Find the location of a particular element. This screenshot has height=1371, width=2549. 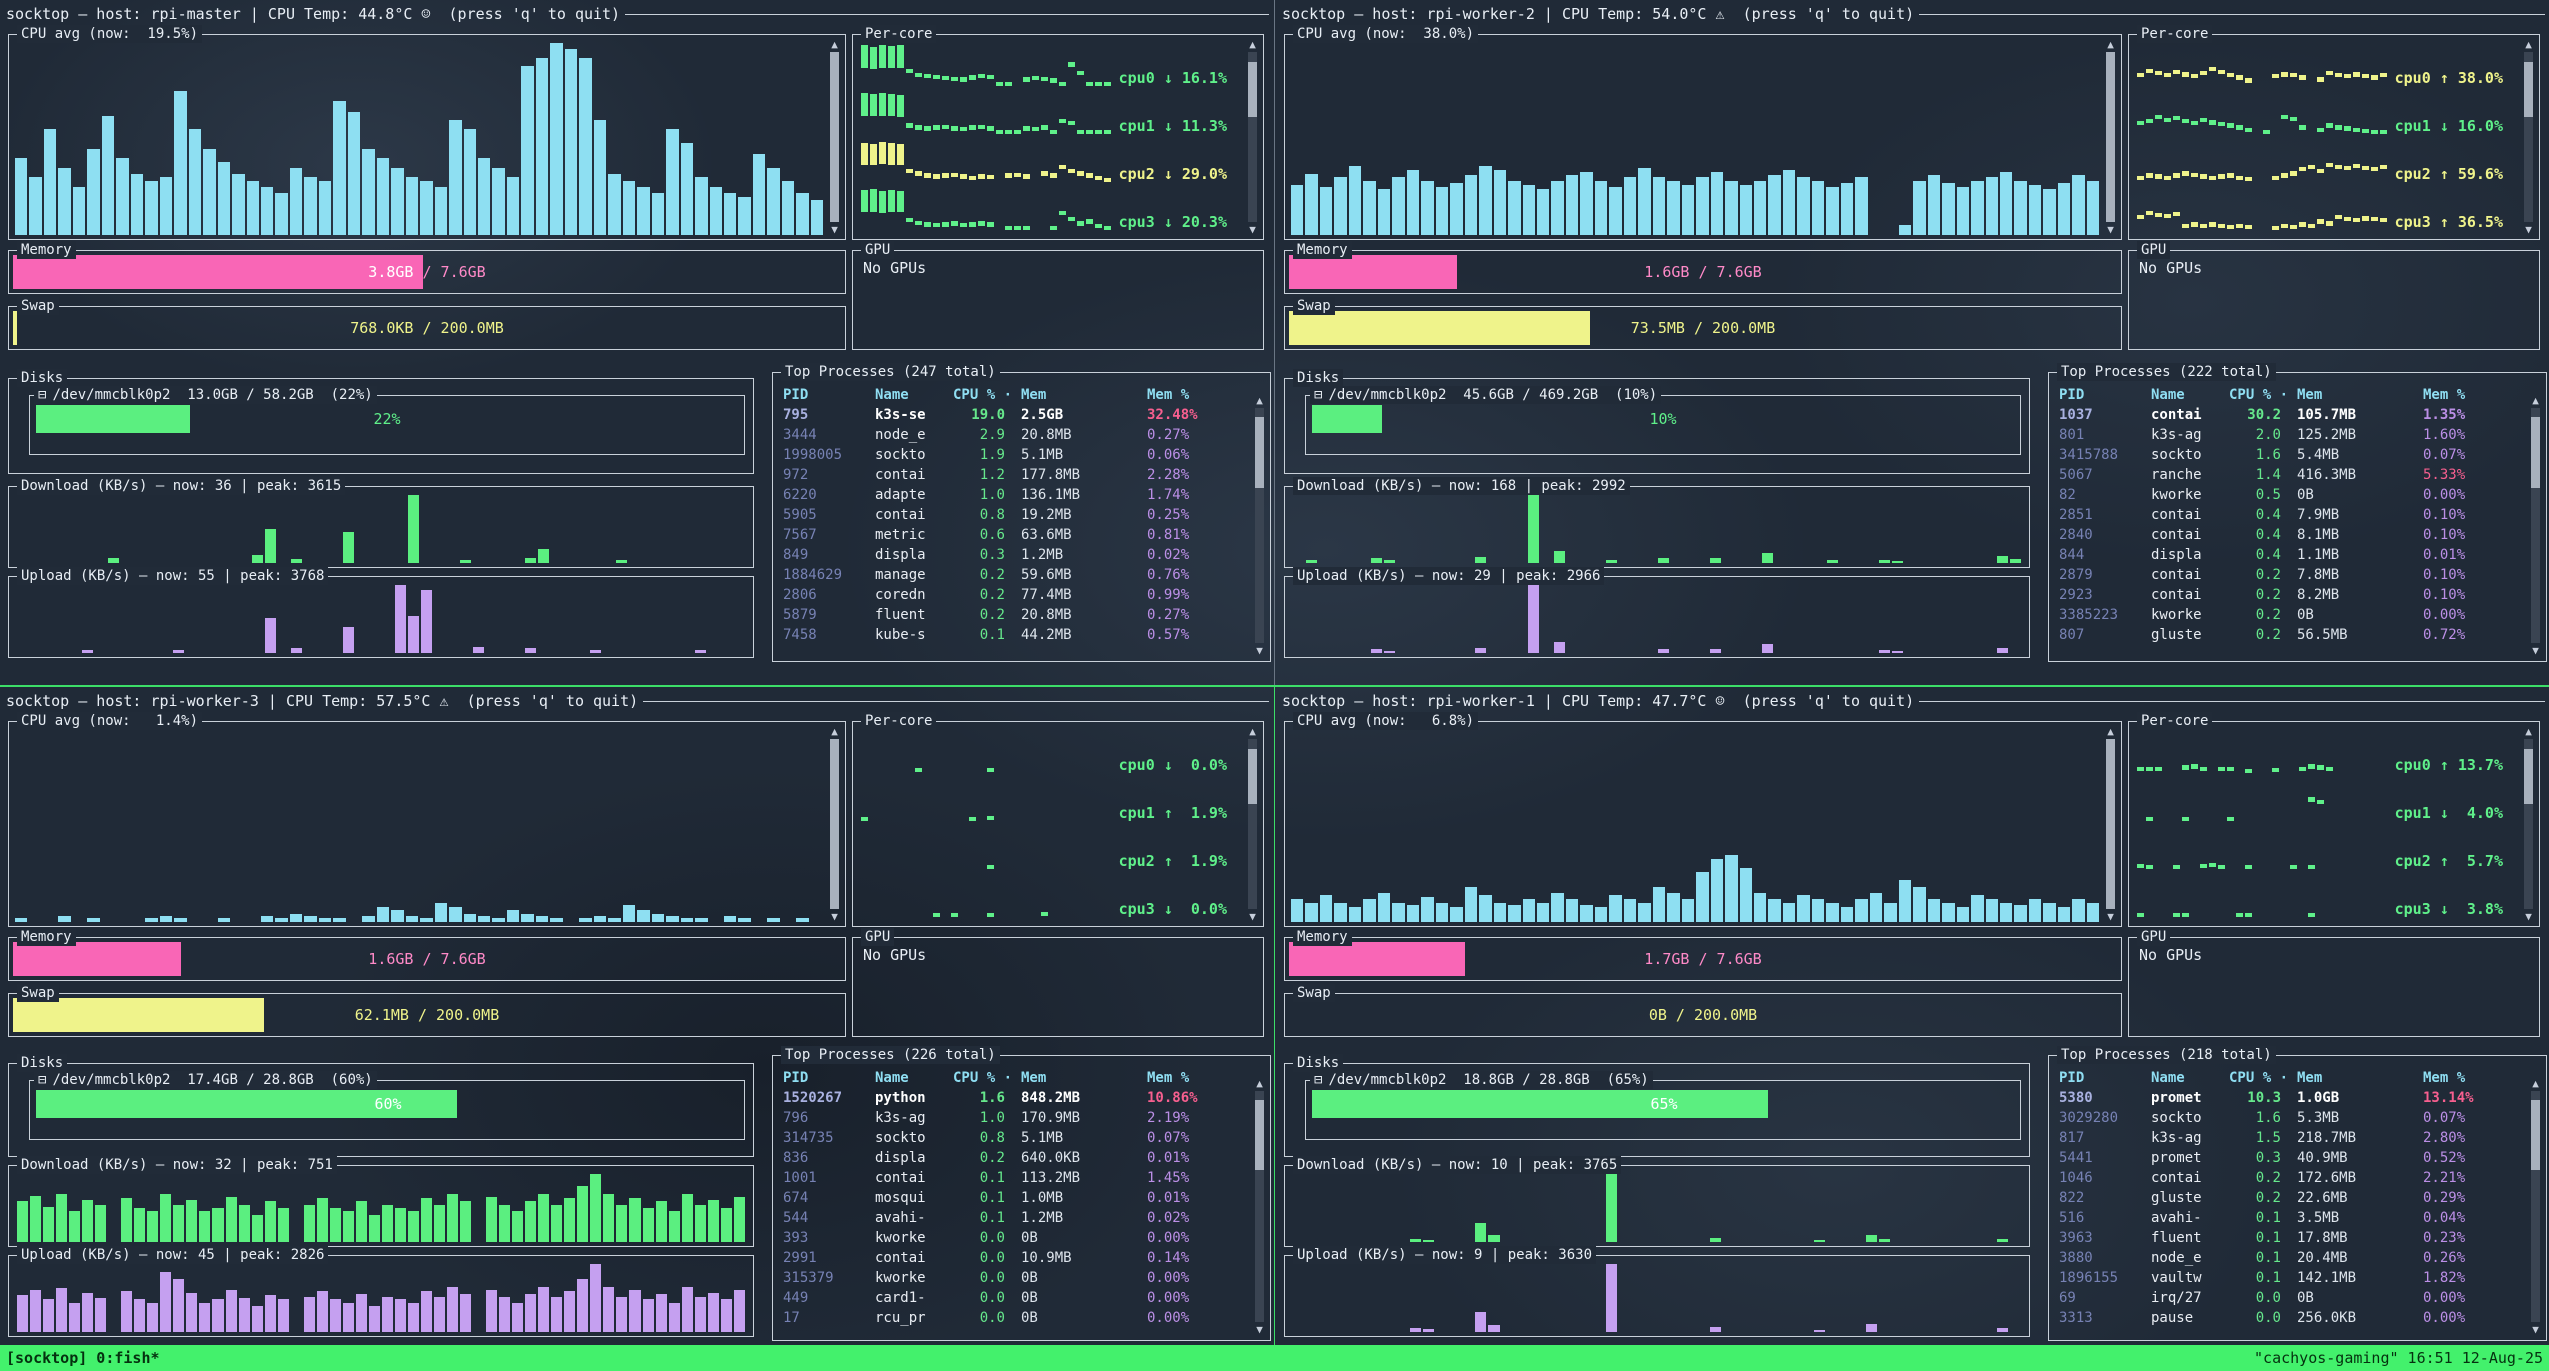

process-row: 3415788 sockto 1.6 5.4MB 0.07% is located at coordinates (2297, 455).